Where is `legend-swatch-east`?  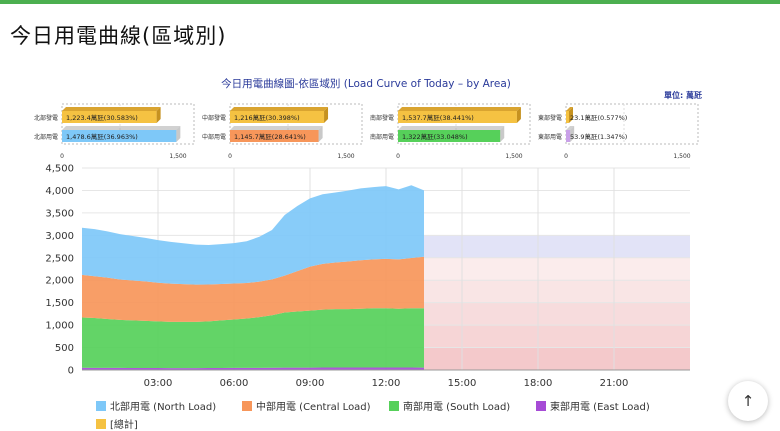 legend-swatch-east is located at coordinates (541, 405).